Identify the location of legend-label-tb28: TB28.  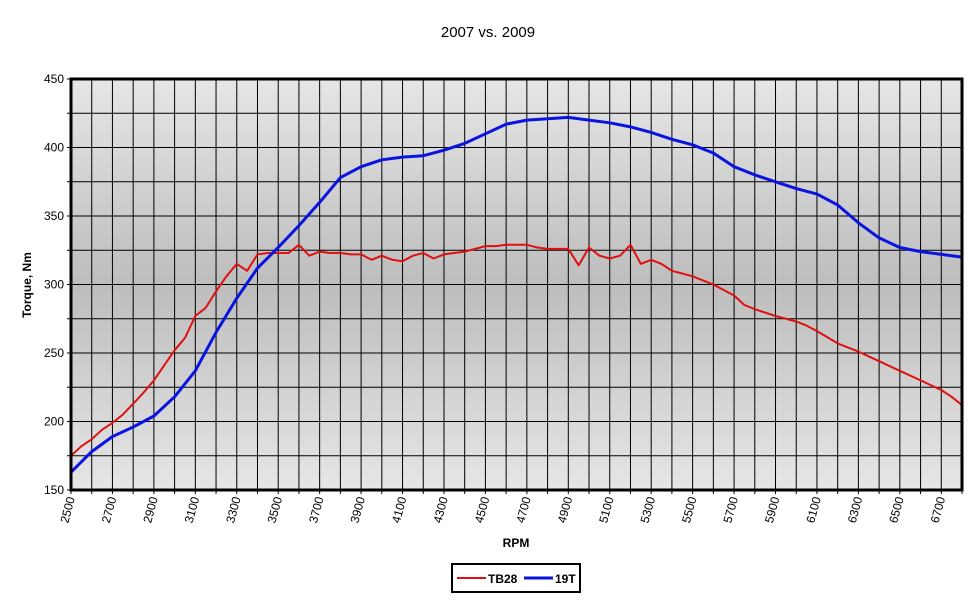
(503, 579).